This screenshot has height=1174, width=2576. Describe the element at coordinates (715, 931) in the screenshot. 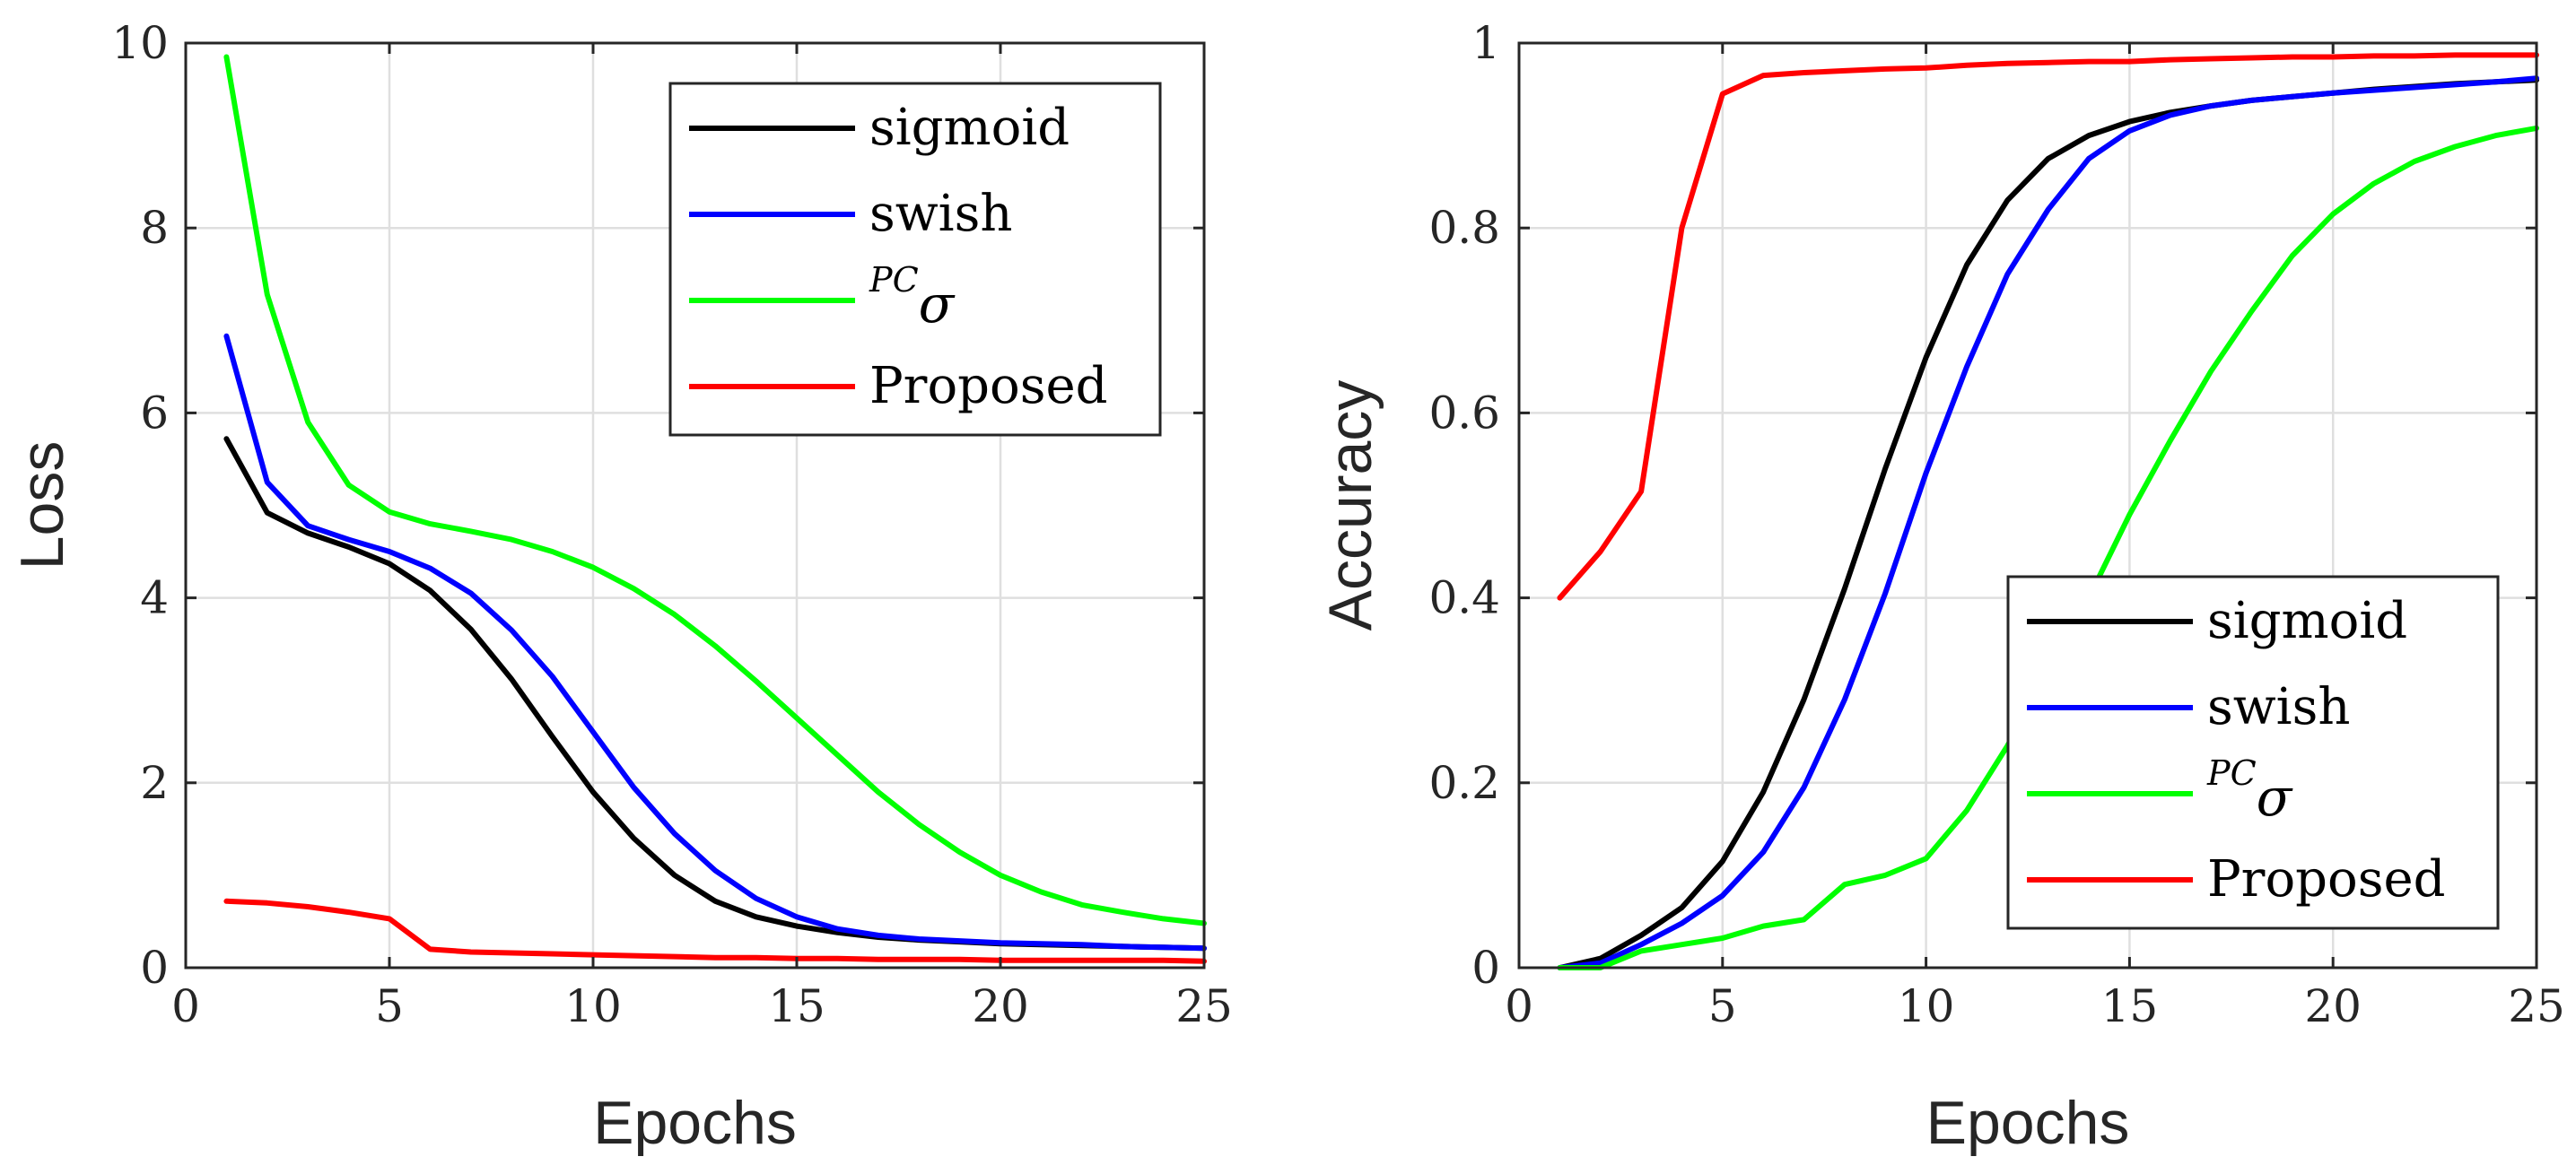

I see `series-line-proposed` at that location.